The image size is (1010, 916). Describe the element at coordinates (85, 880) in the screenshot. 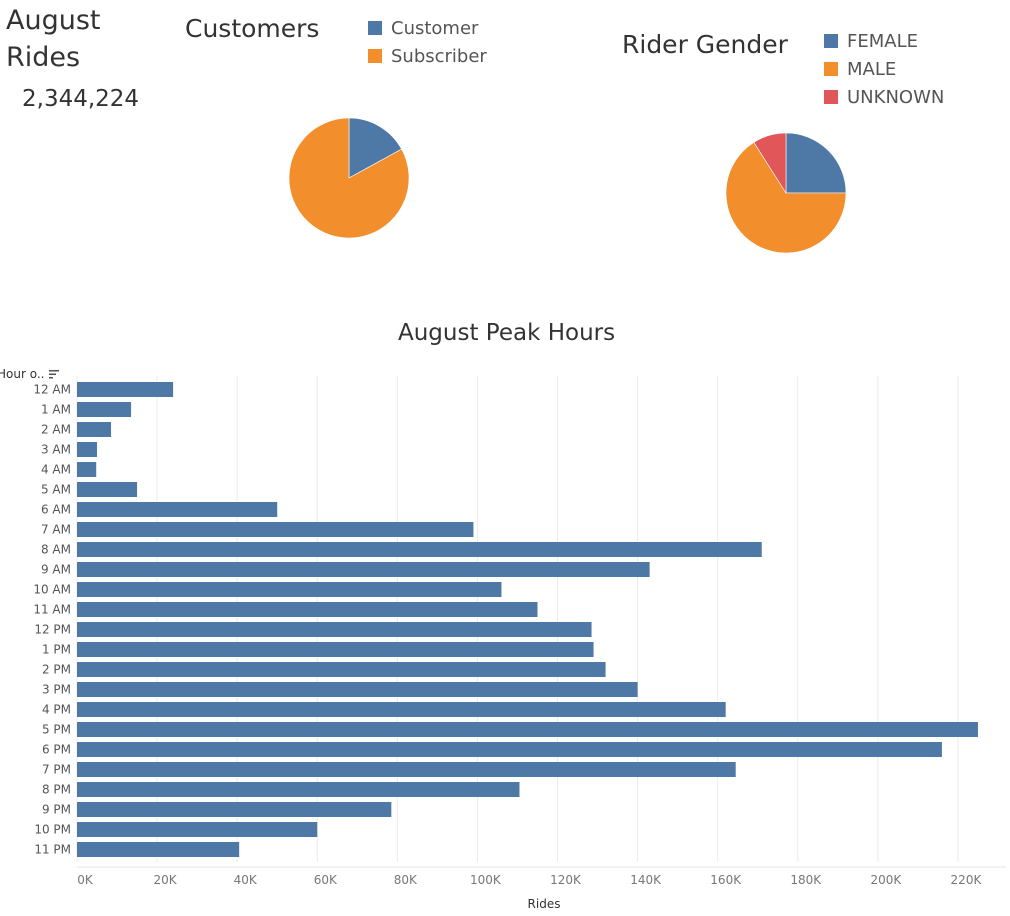

I see `x-tick-label: 0K` at that location.